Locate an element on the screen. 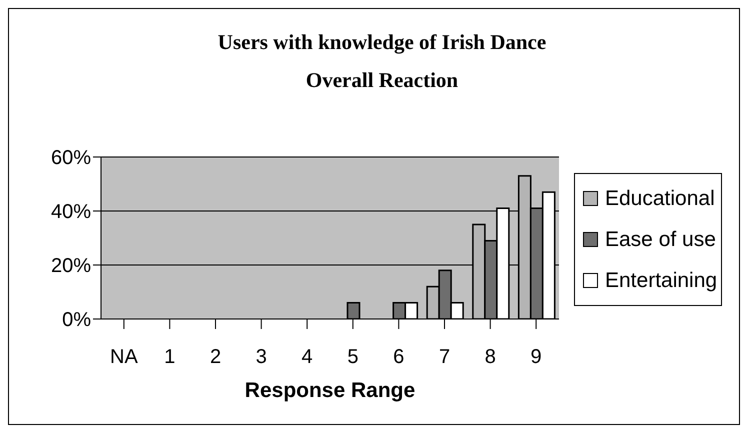 The height and width of the screenshot is (431, 746). x-tick-label: 7 is located at coordinates (444, 357).